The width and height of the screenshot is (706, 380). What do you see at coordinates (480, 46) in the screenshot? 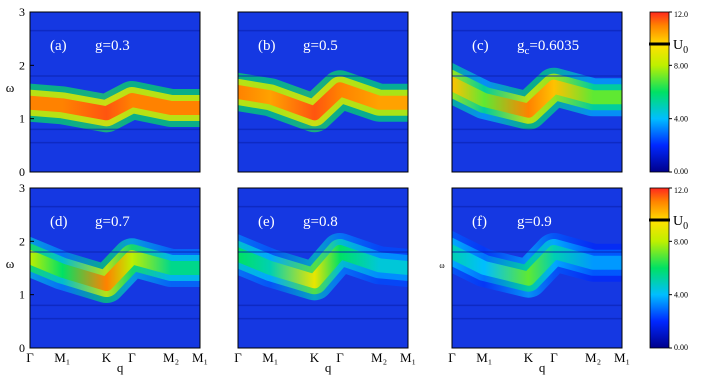
I see `panel-label: (c)` at bounding box center [480, 46].